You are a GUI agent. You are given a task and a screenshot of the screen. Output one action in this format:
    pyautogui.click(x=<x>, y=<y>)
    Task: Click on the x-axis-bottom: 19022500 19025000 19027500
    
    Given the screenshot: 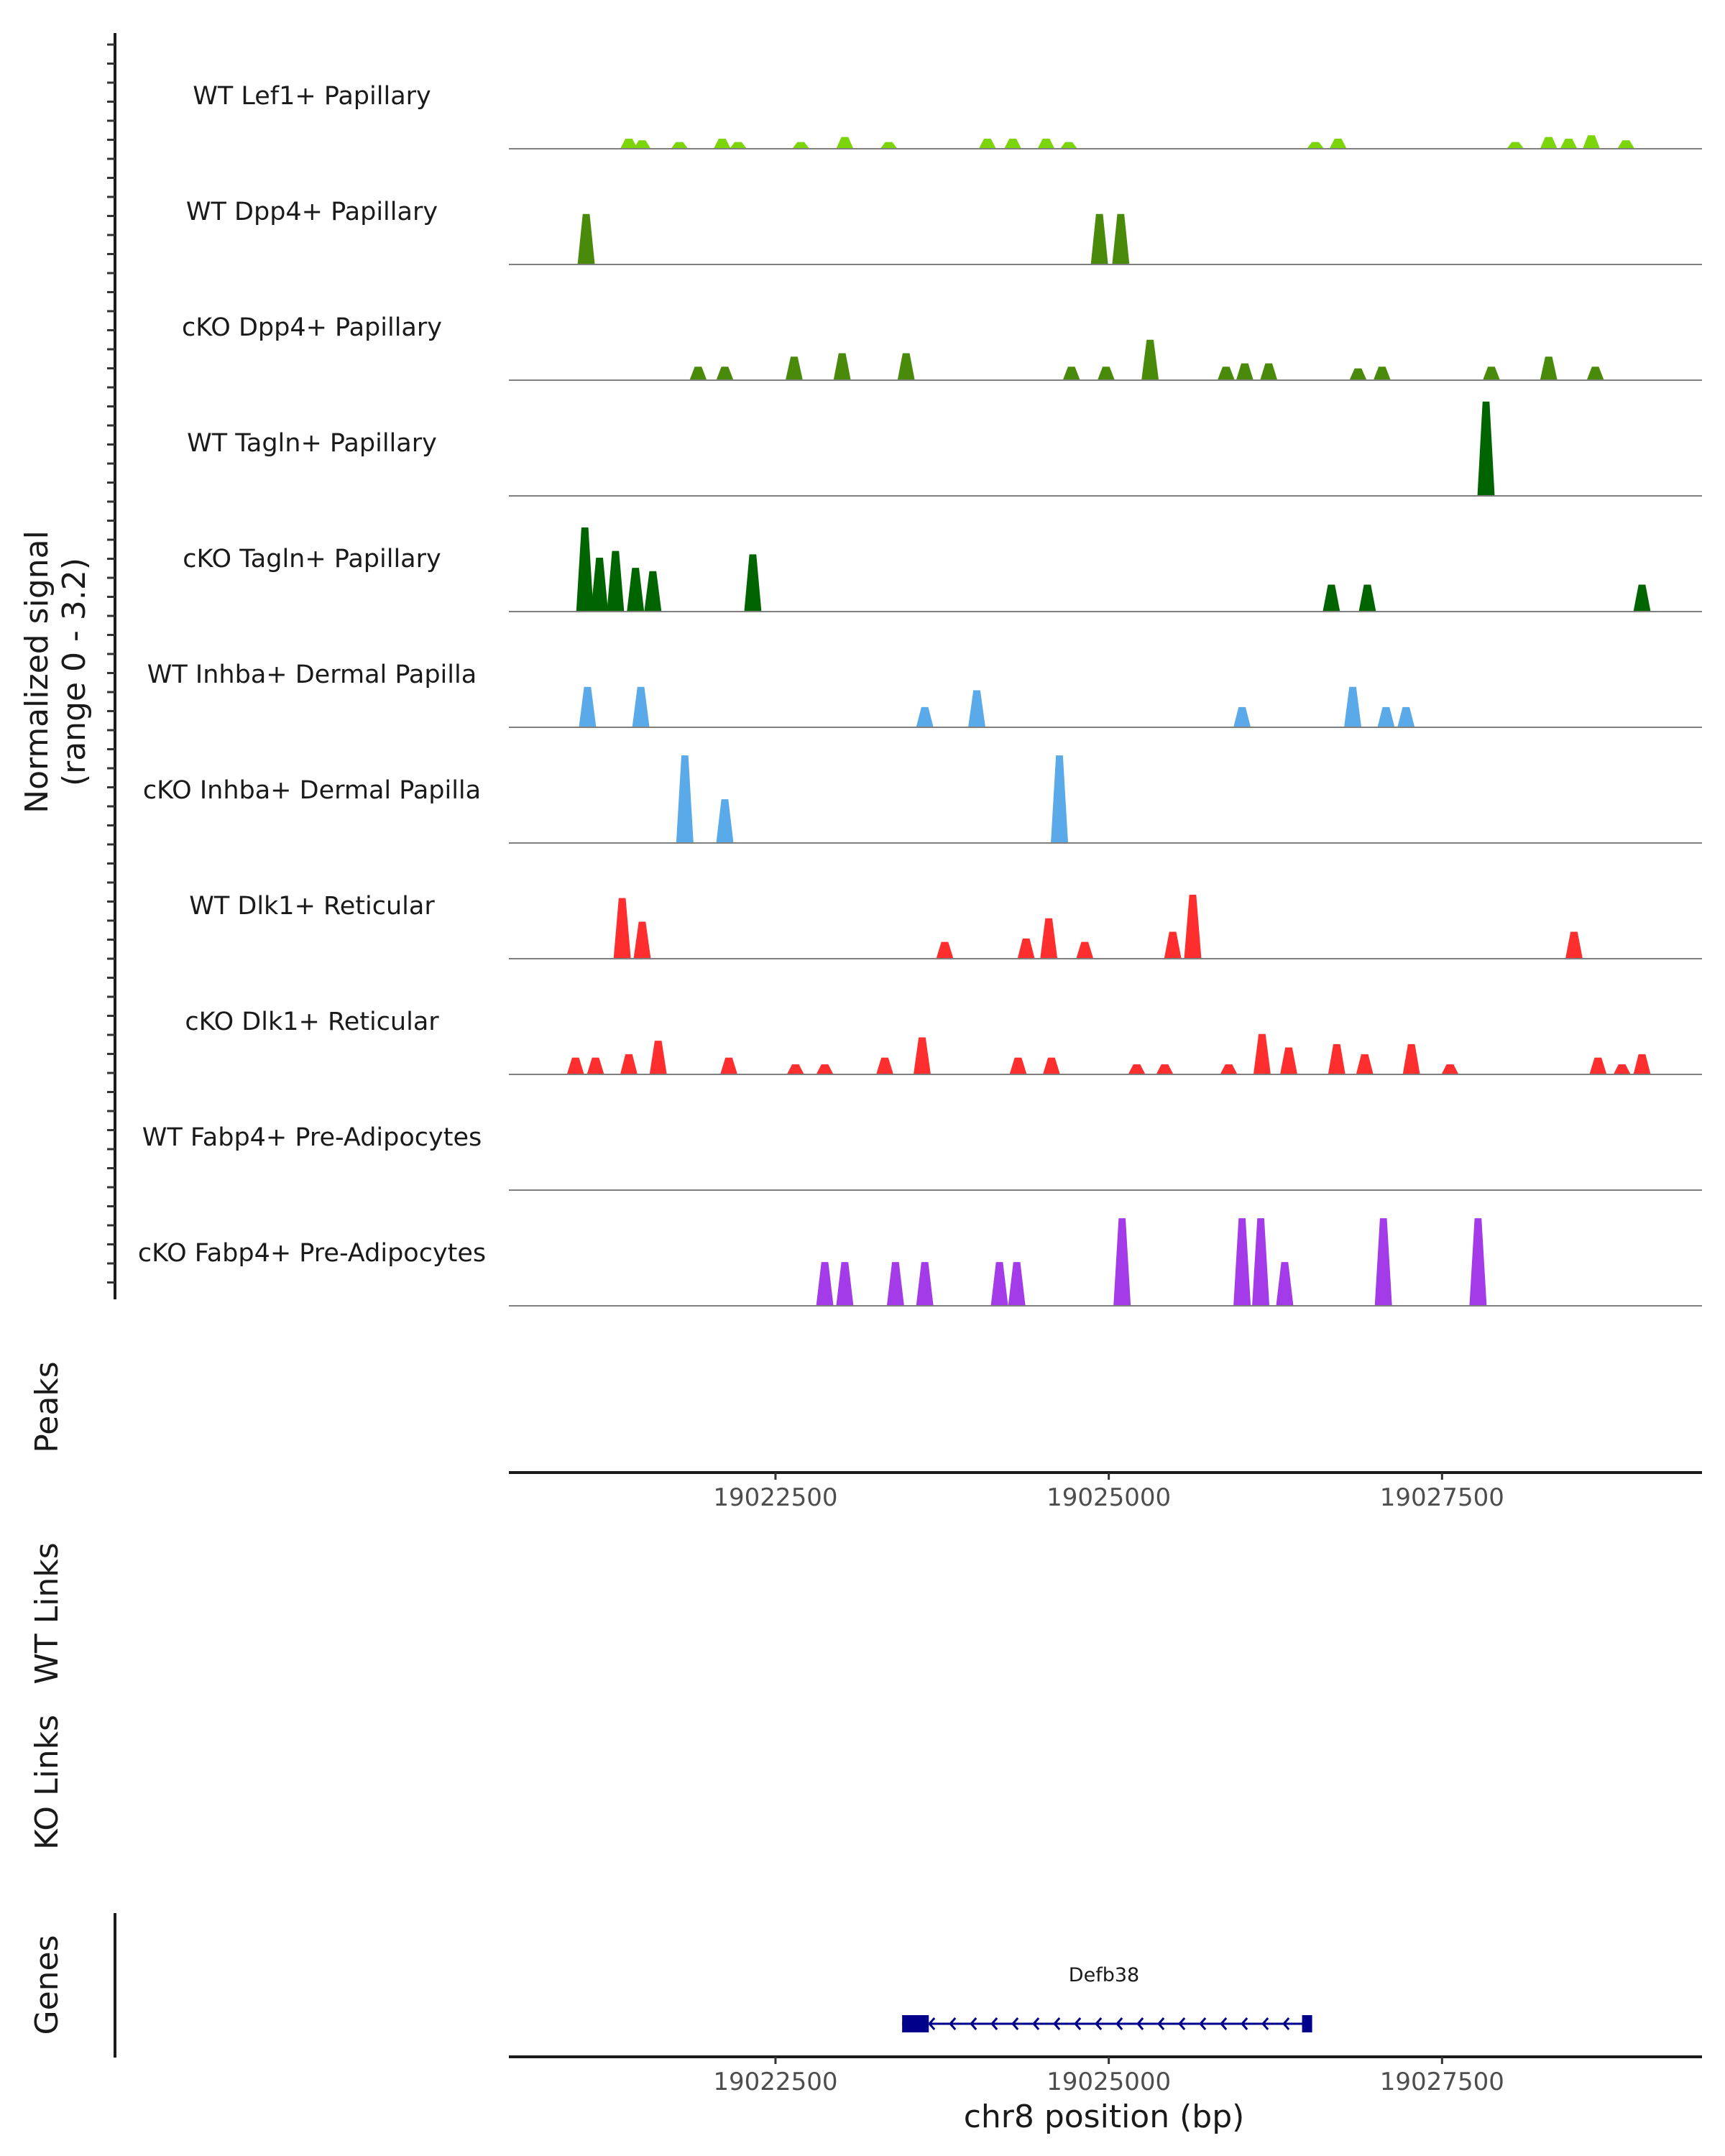 What is the action you would take?
    pyautogui.click(x=1105, y=2075)
    